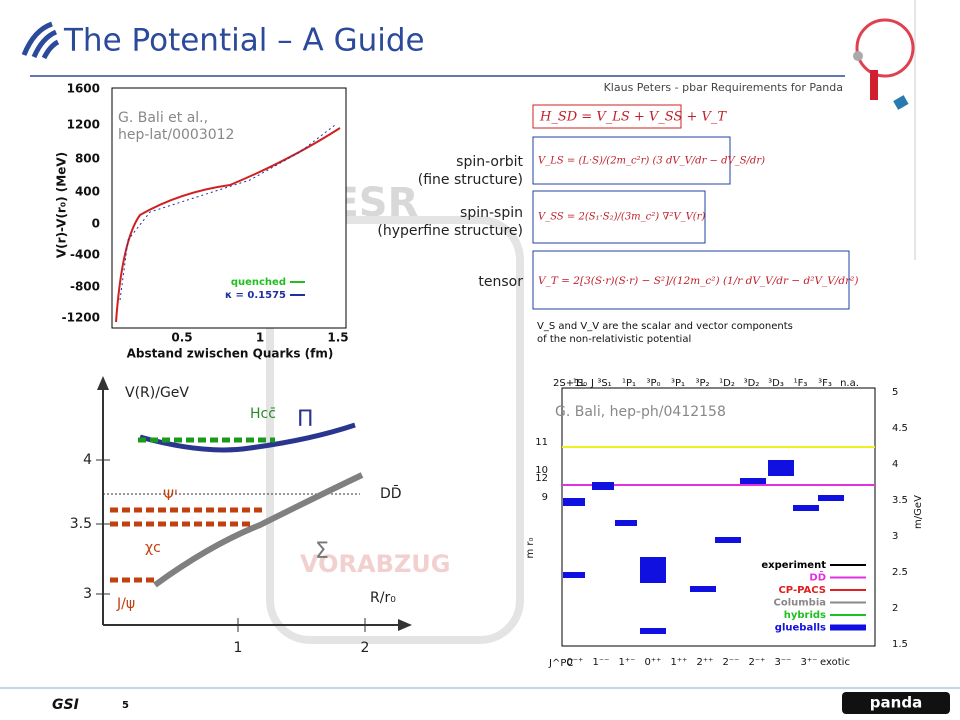 The height and width of the screenshot is (720, 960). What do you see at coordinates (176, 135) in the screenshot?
I see `citation: hep-lat/0003012` at bounding box center [176, 135].